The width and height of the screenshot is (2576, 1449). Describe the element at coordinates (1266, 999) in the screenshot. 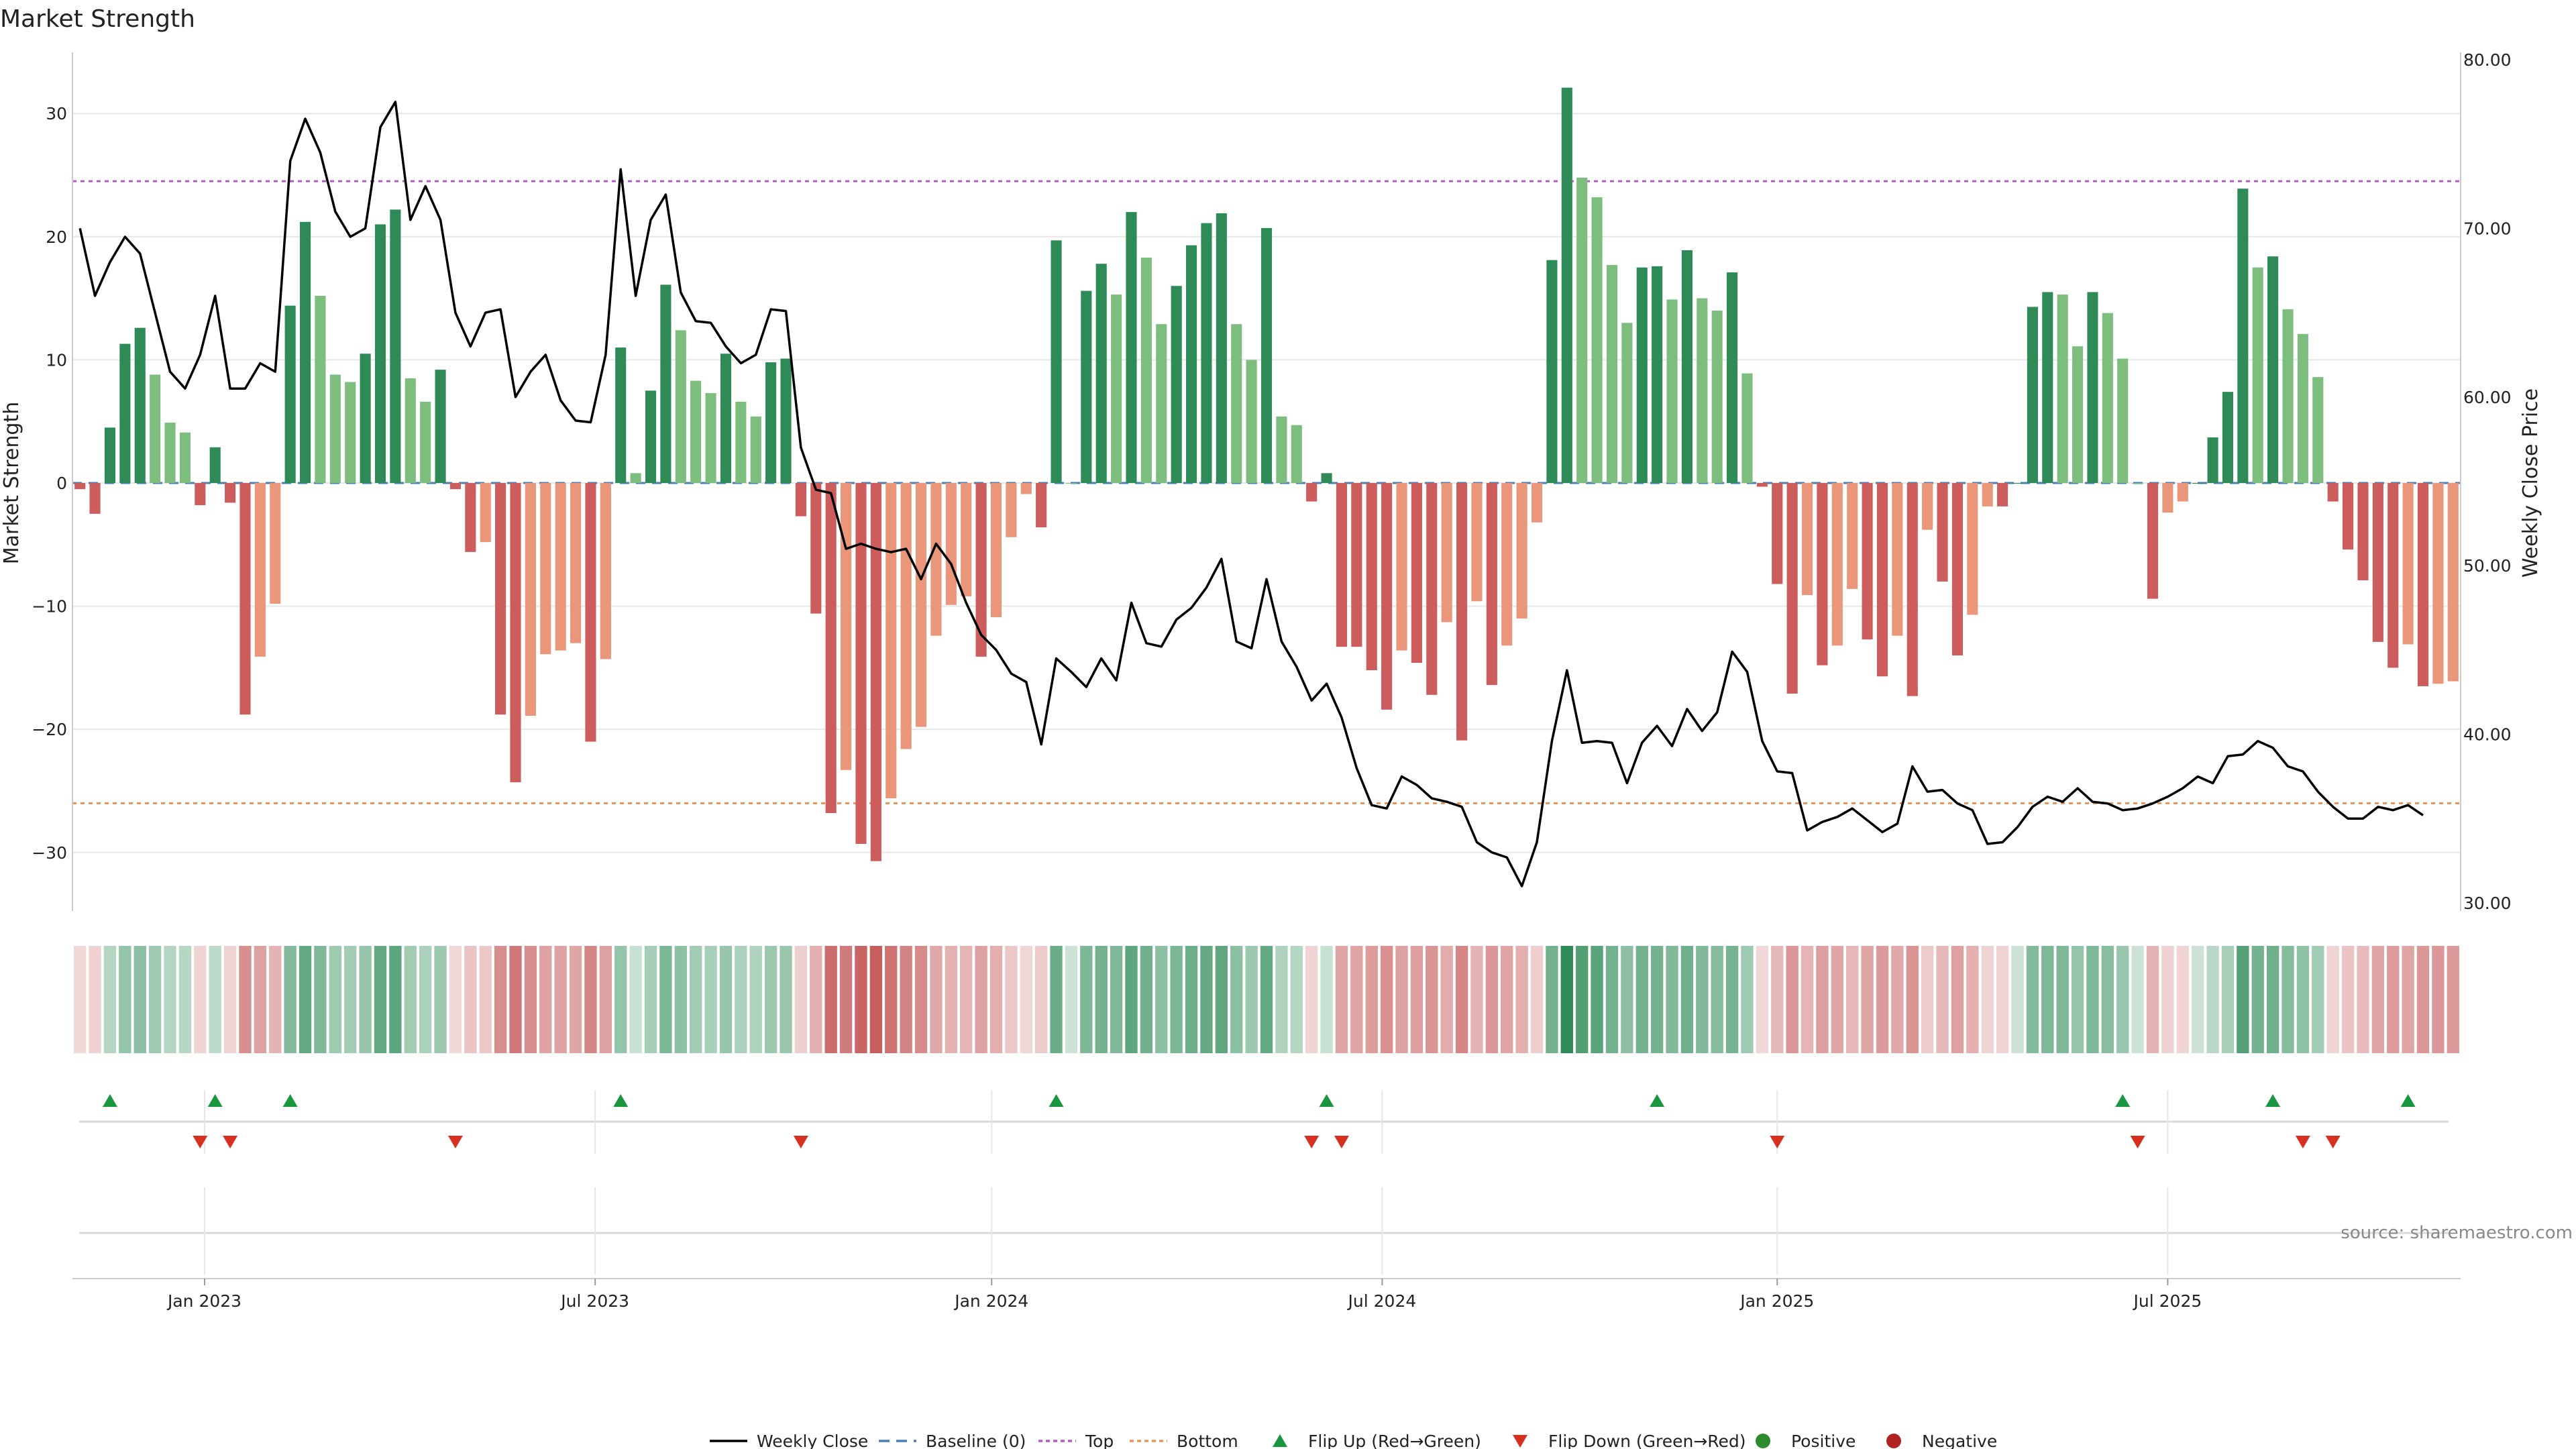

I see `strength-heatmap-strip` at that location.